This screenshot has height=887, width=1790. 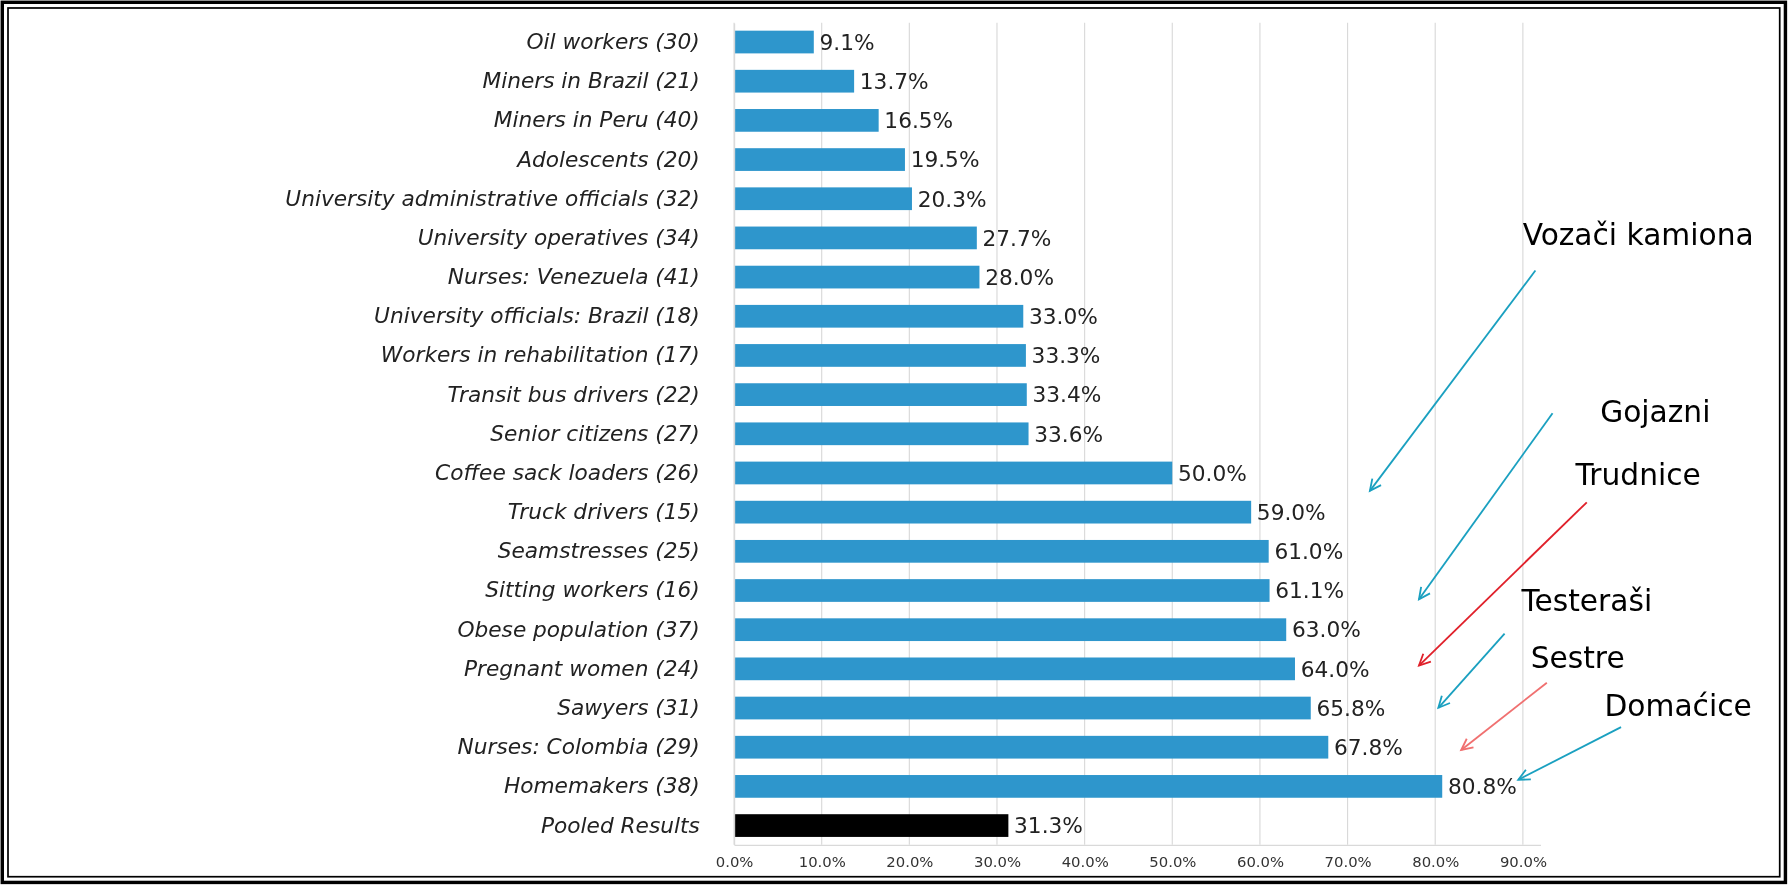 What do you see at coordinates (591, 81) in the screenshot?
I see `y-tick-label: Miners in Brazil (21)` at bounding box center [591, 81].